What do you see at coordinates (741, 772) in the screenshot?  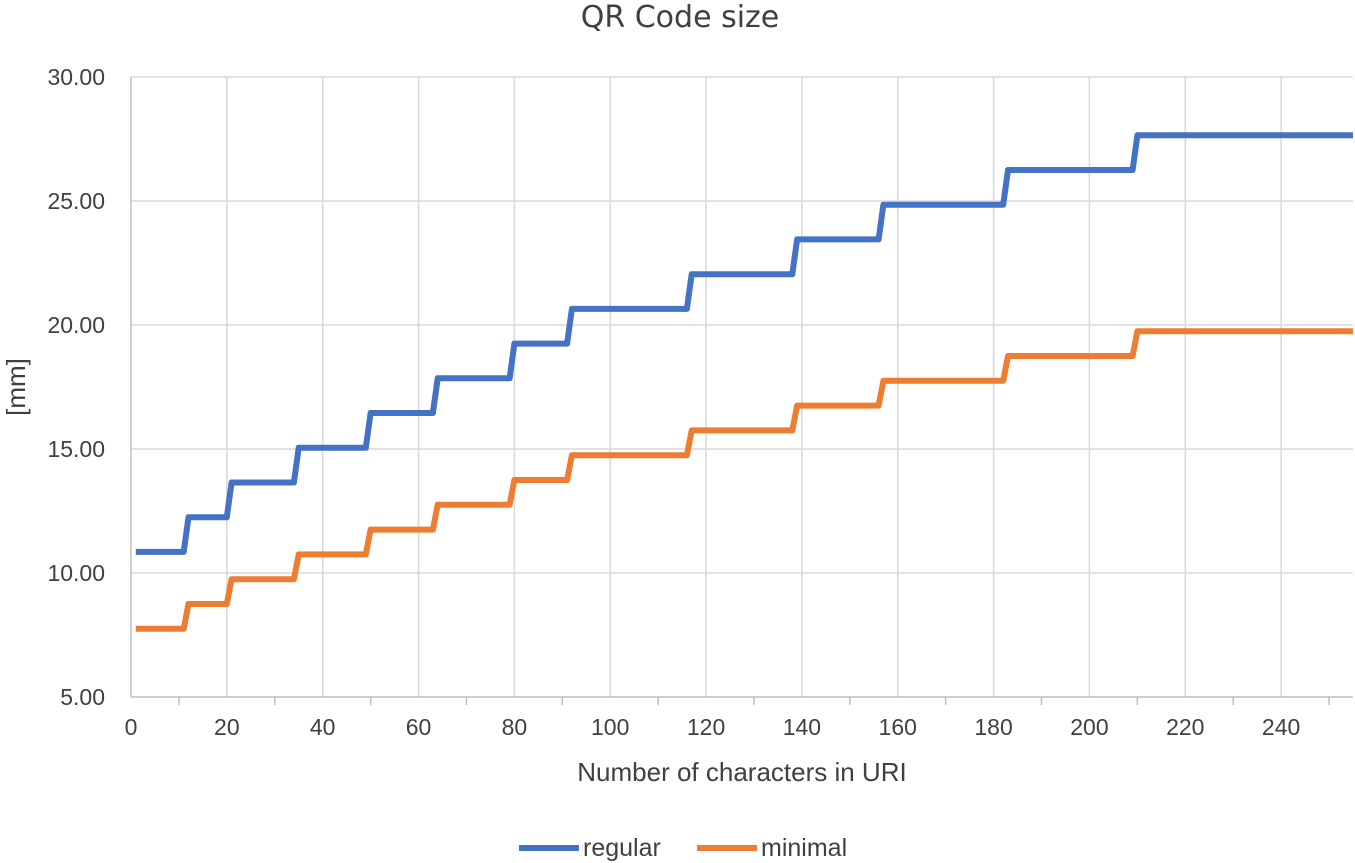 I see `x-axis-title: Number of characters in URI` at bounding box center [741, 772].